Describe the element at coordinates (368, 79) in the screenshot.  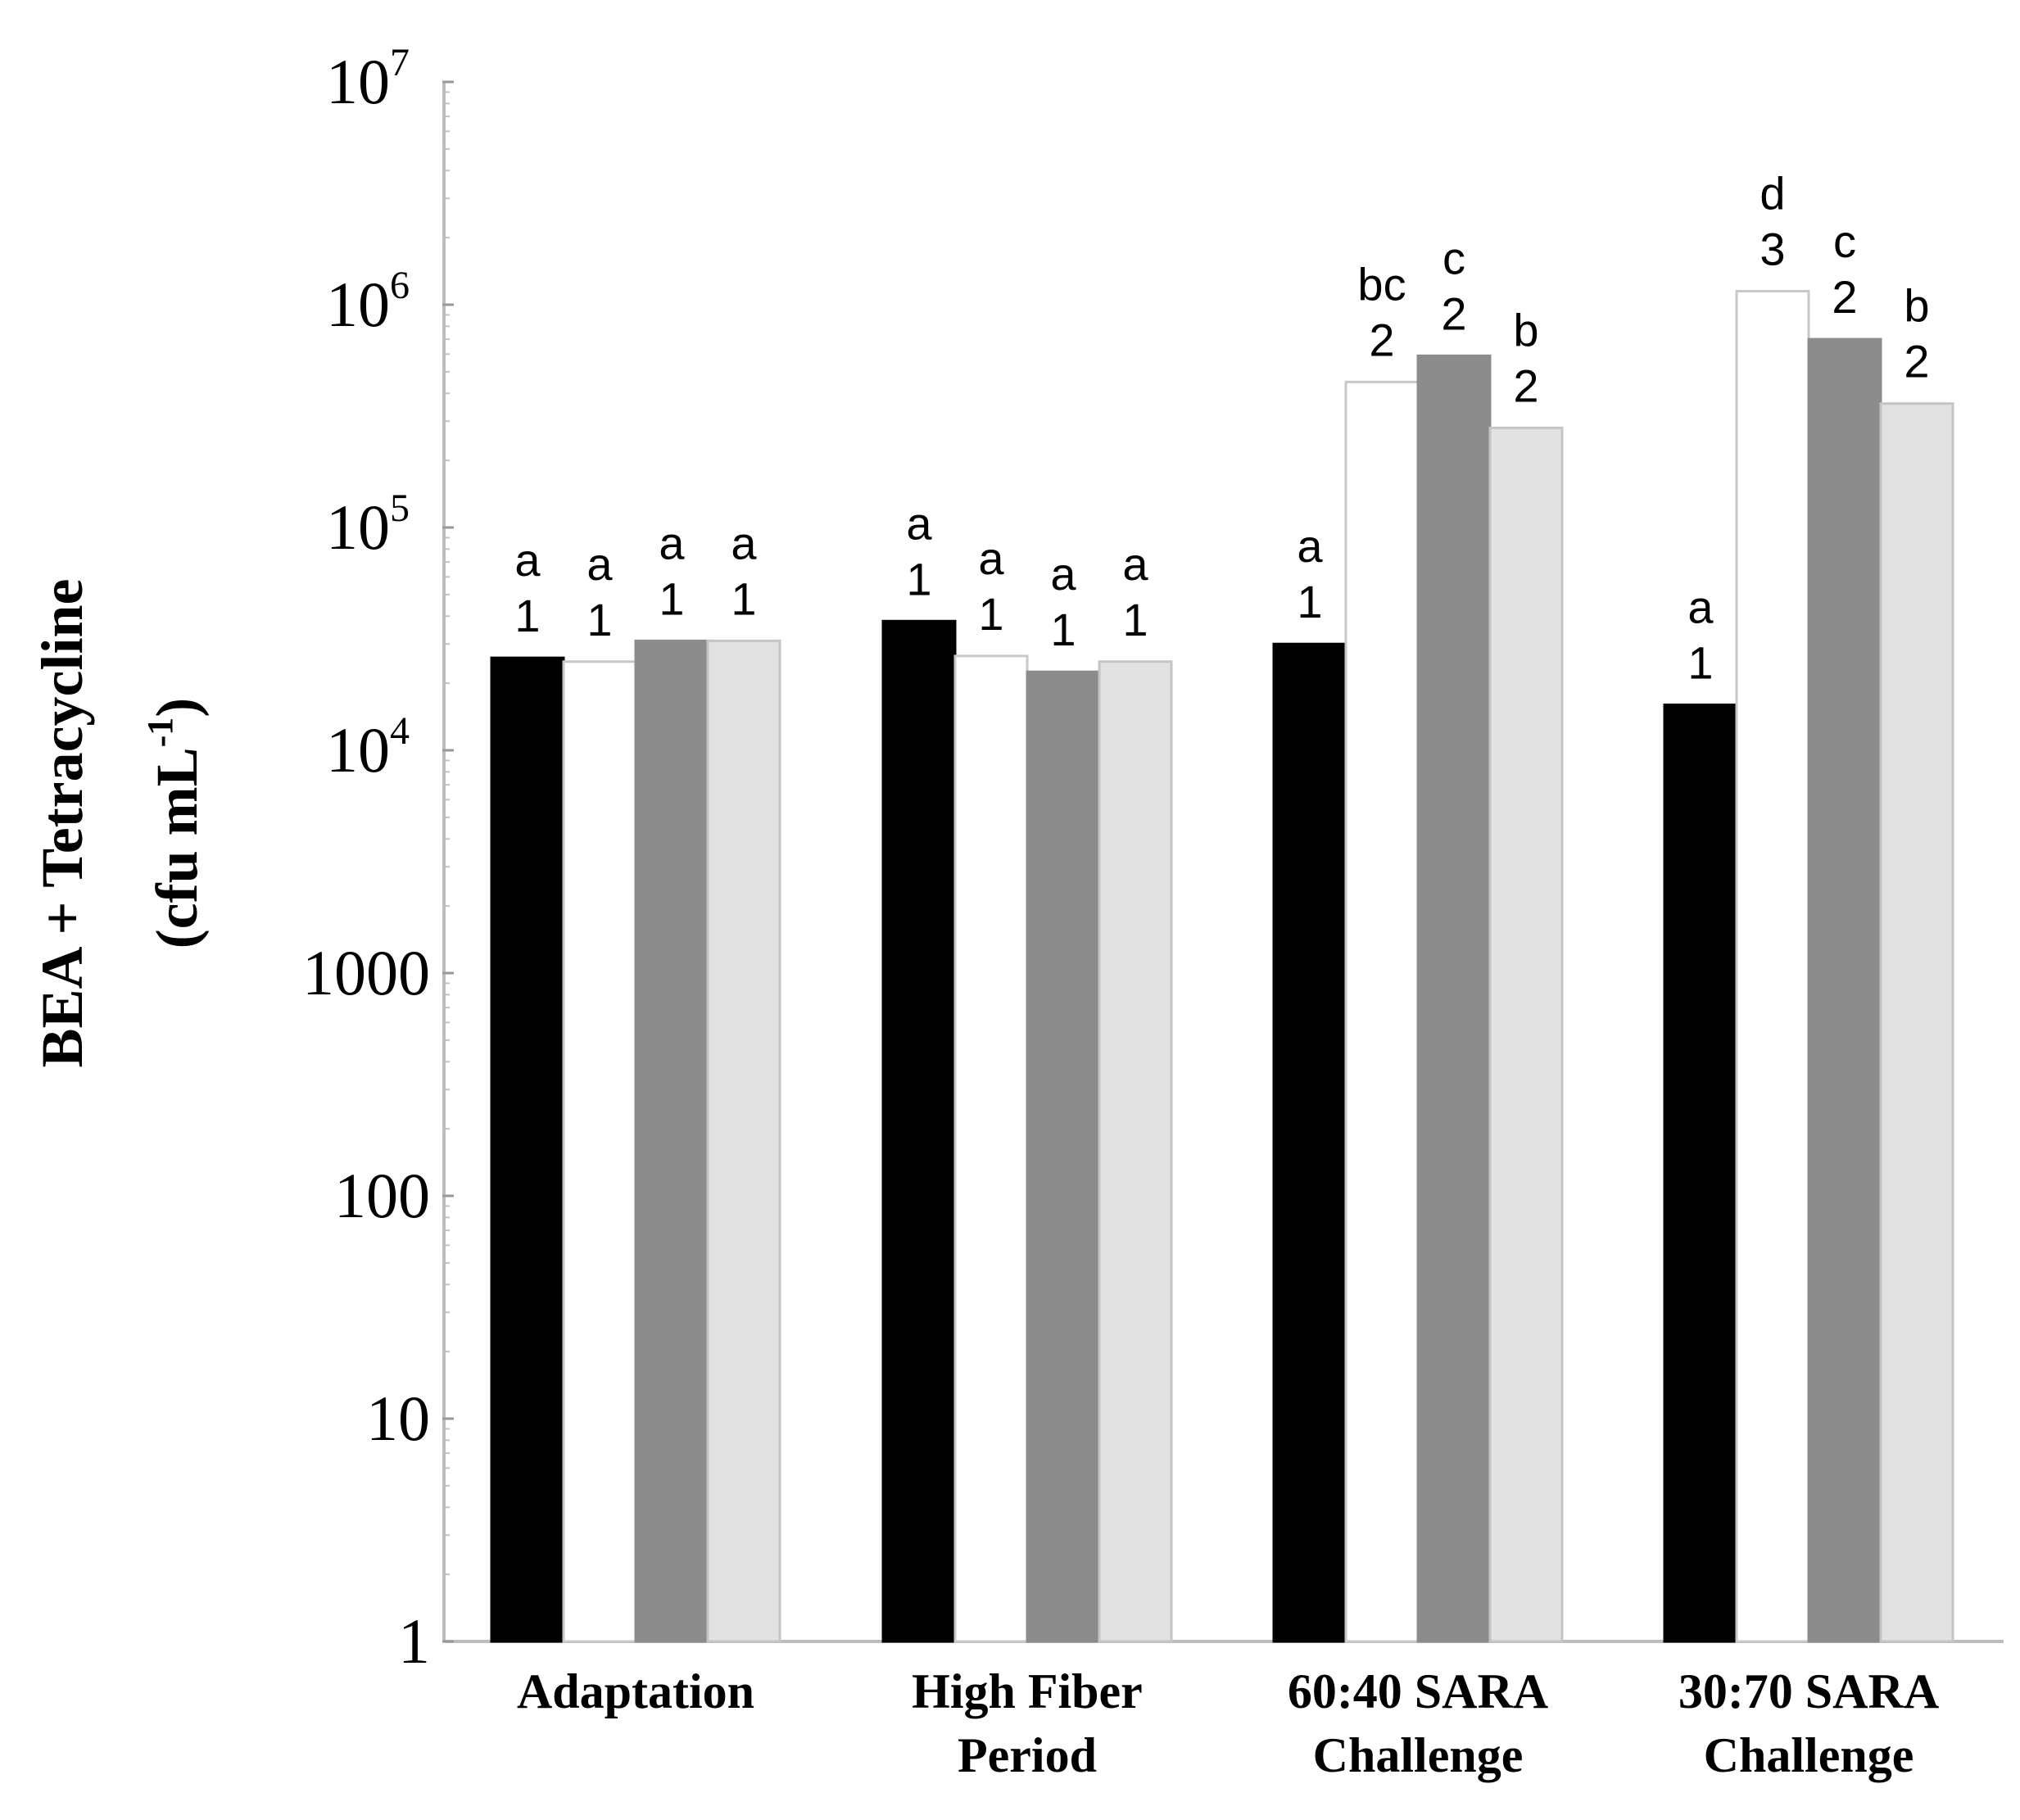
I see `y-tick-label: 10⁷` at that location.